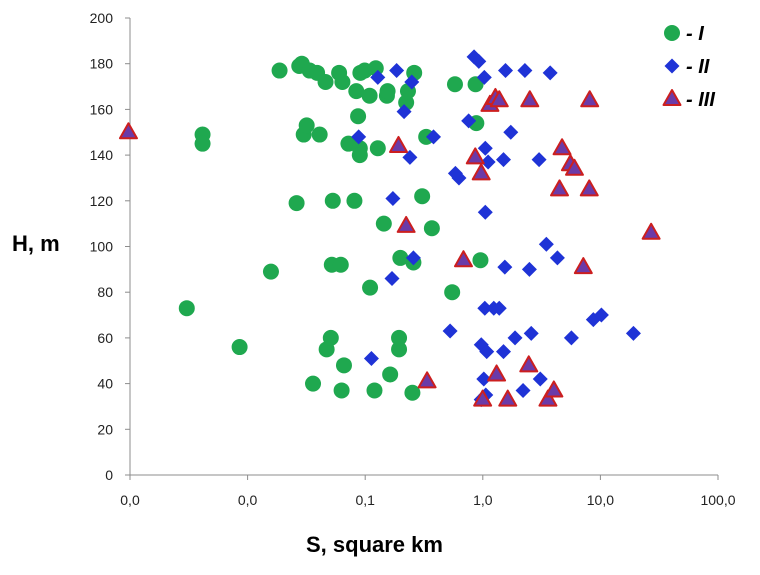 The width and height of the screenshot is (760, 575). What do you see at coordinates (36, 243) in the screenshot?
I see `y-axis-title: H, m` at bounding box center [36, 243].